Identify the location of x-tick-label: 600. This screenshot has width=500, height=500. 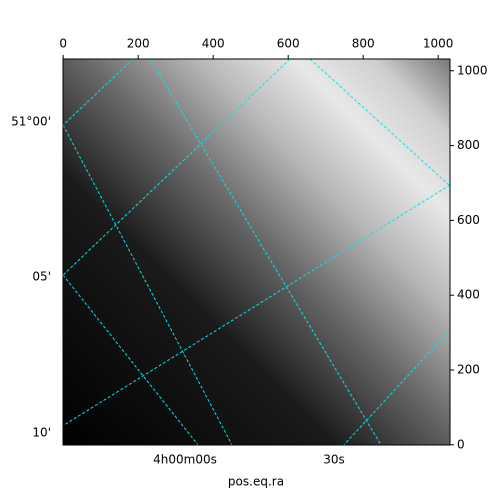
(288, 44).